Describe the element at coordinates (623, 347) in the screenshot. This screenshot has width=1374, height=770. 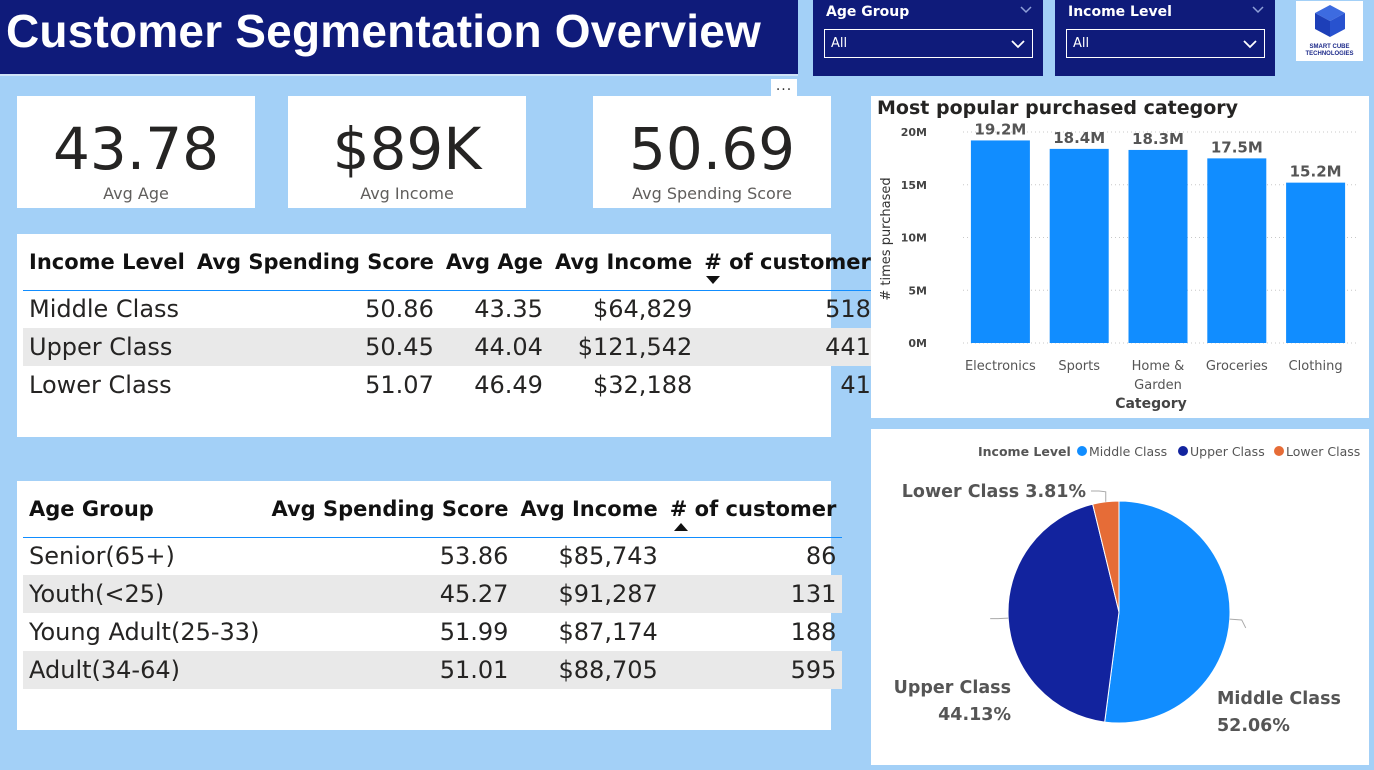
I see `table-cell: $121,542` at that location.